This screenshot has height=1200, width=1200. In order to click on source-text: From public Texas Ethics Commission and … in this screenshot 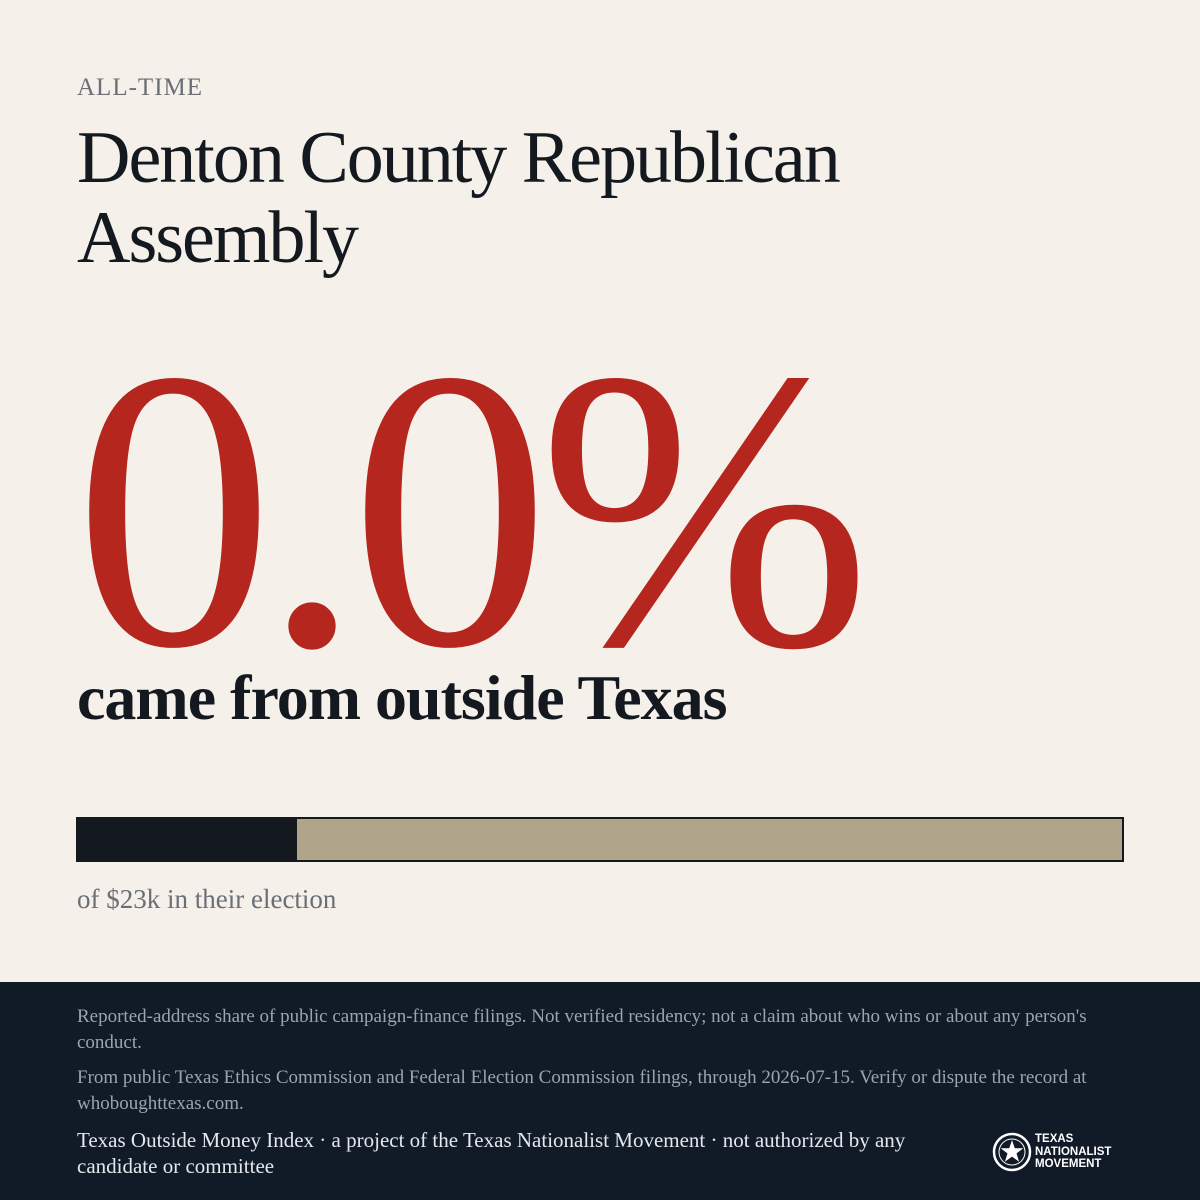, I will do `click(582, 1090)`.